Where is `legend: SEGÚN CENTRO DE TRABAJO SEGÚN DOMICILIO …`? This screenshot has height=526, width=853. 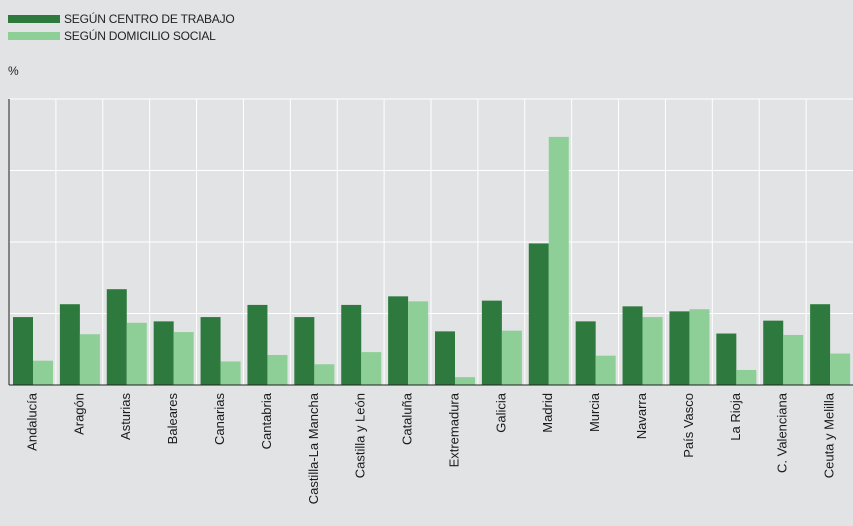 legend: SEGÚN CENTRO DE TRABAJO SEGÚN DOMICILIO … is located at coordinates (121, 27).